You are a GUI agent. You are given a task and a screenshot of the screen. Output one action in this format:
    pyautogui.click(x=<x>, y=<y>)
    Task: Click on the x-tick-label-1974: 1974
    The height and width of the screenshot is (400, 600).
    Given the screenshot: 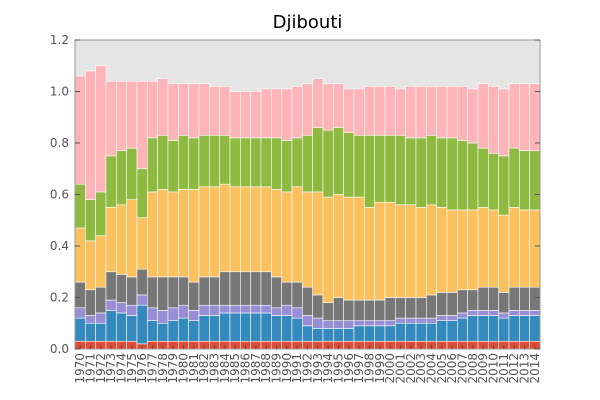 What is the action you would take?
    pyautogui.click(x=122, y=368)
    